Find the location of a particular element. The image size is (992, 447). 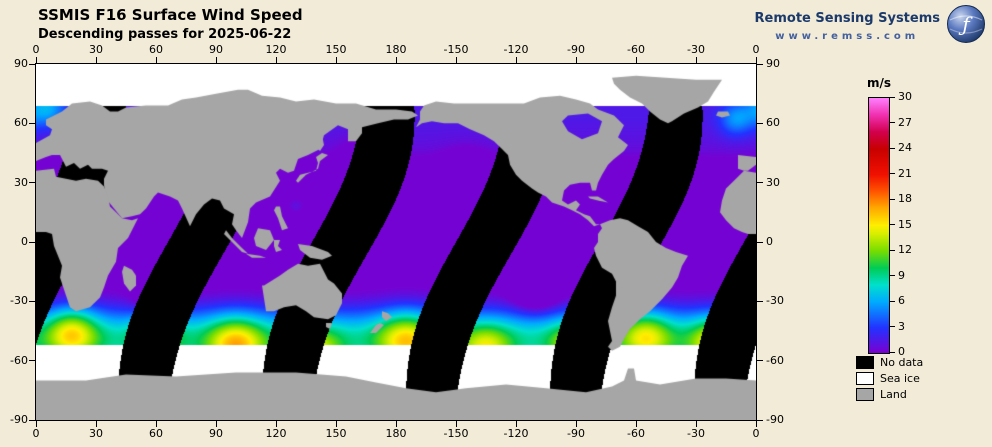

lat-tick-label-left: 60 is located at coordinates (21, 123).